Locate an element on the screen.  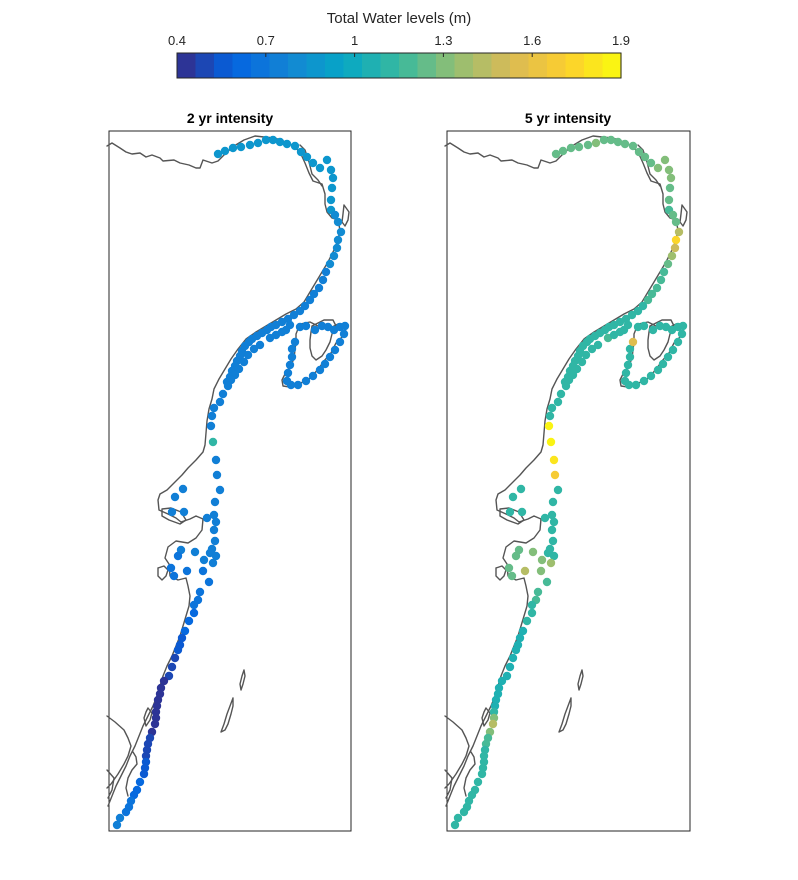
colorbar-frame is located at coordinates (399, 65).